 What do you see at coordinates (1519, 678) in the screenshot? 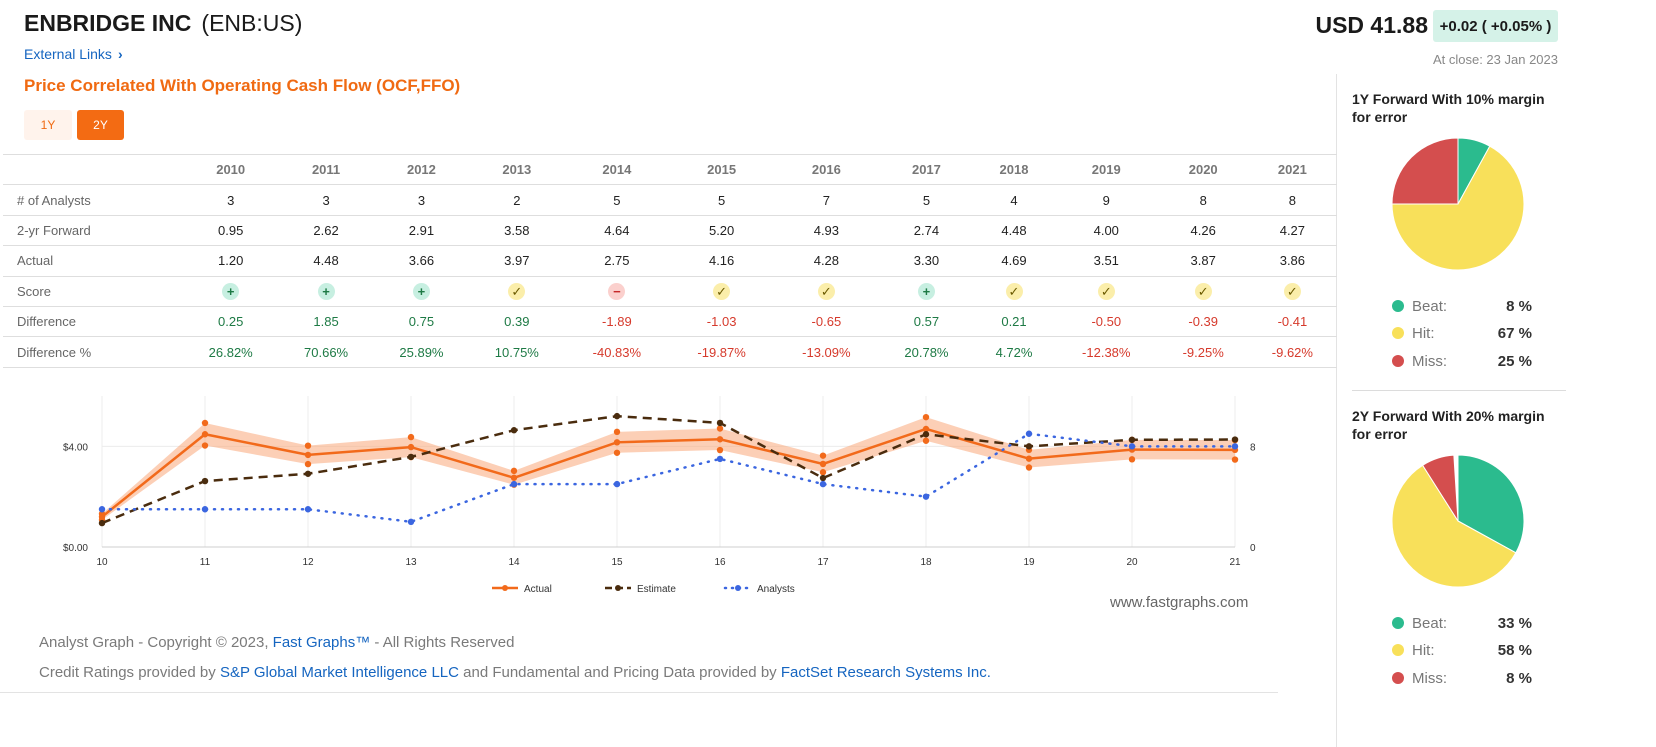
I see `legend-value: 8 %` at bounding box center [1519, 678].